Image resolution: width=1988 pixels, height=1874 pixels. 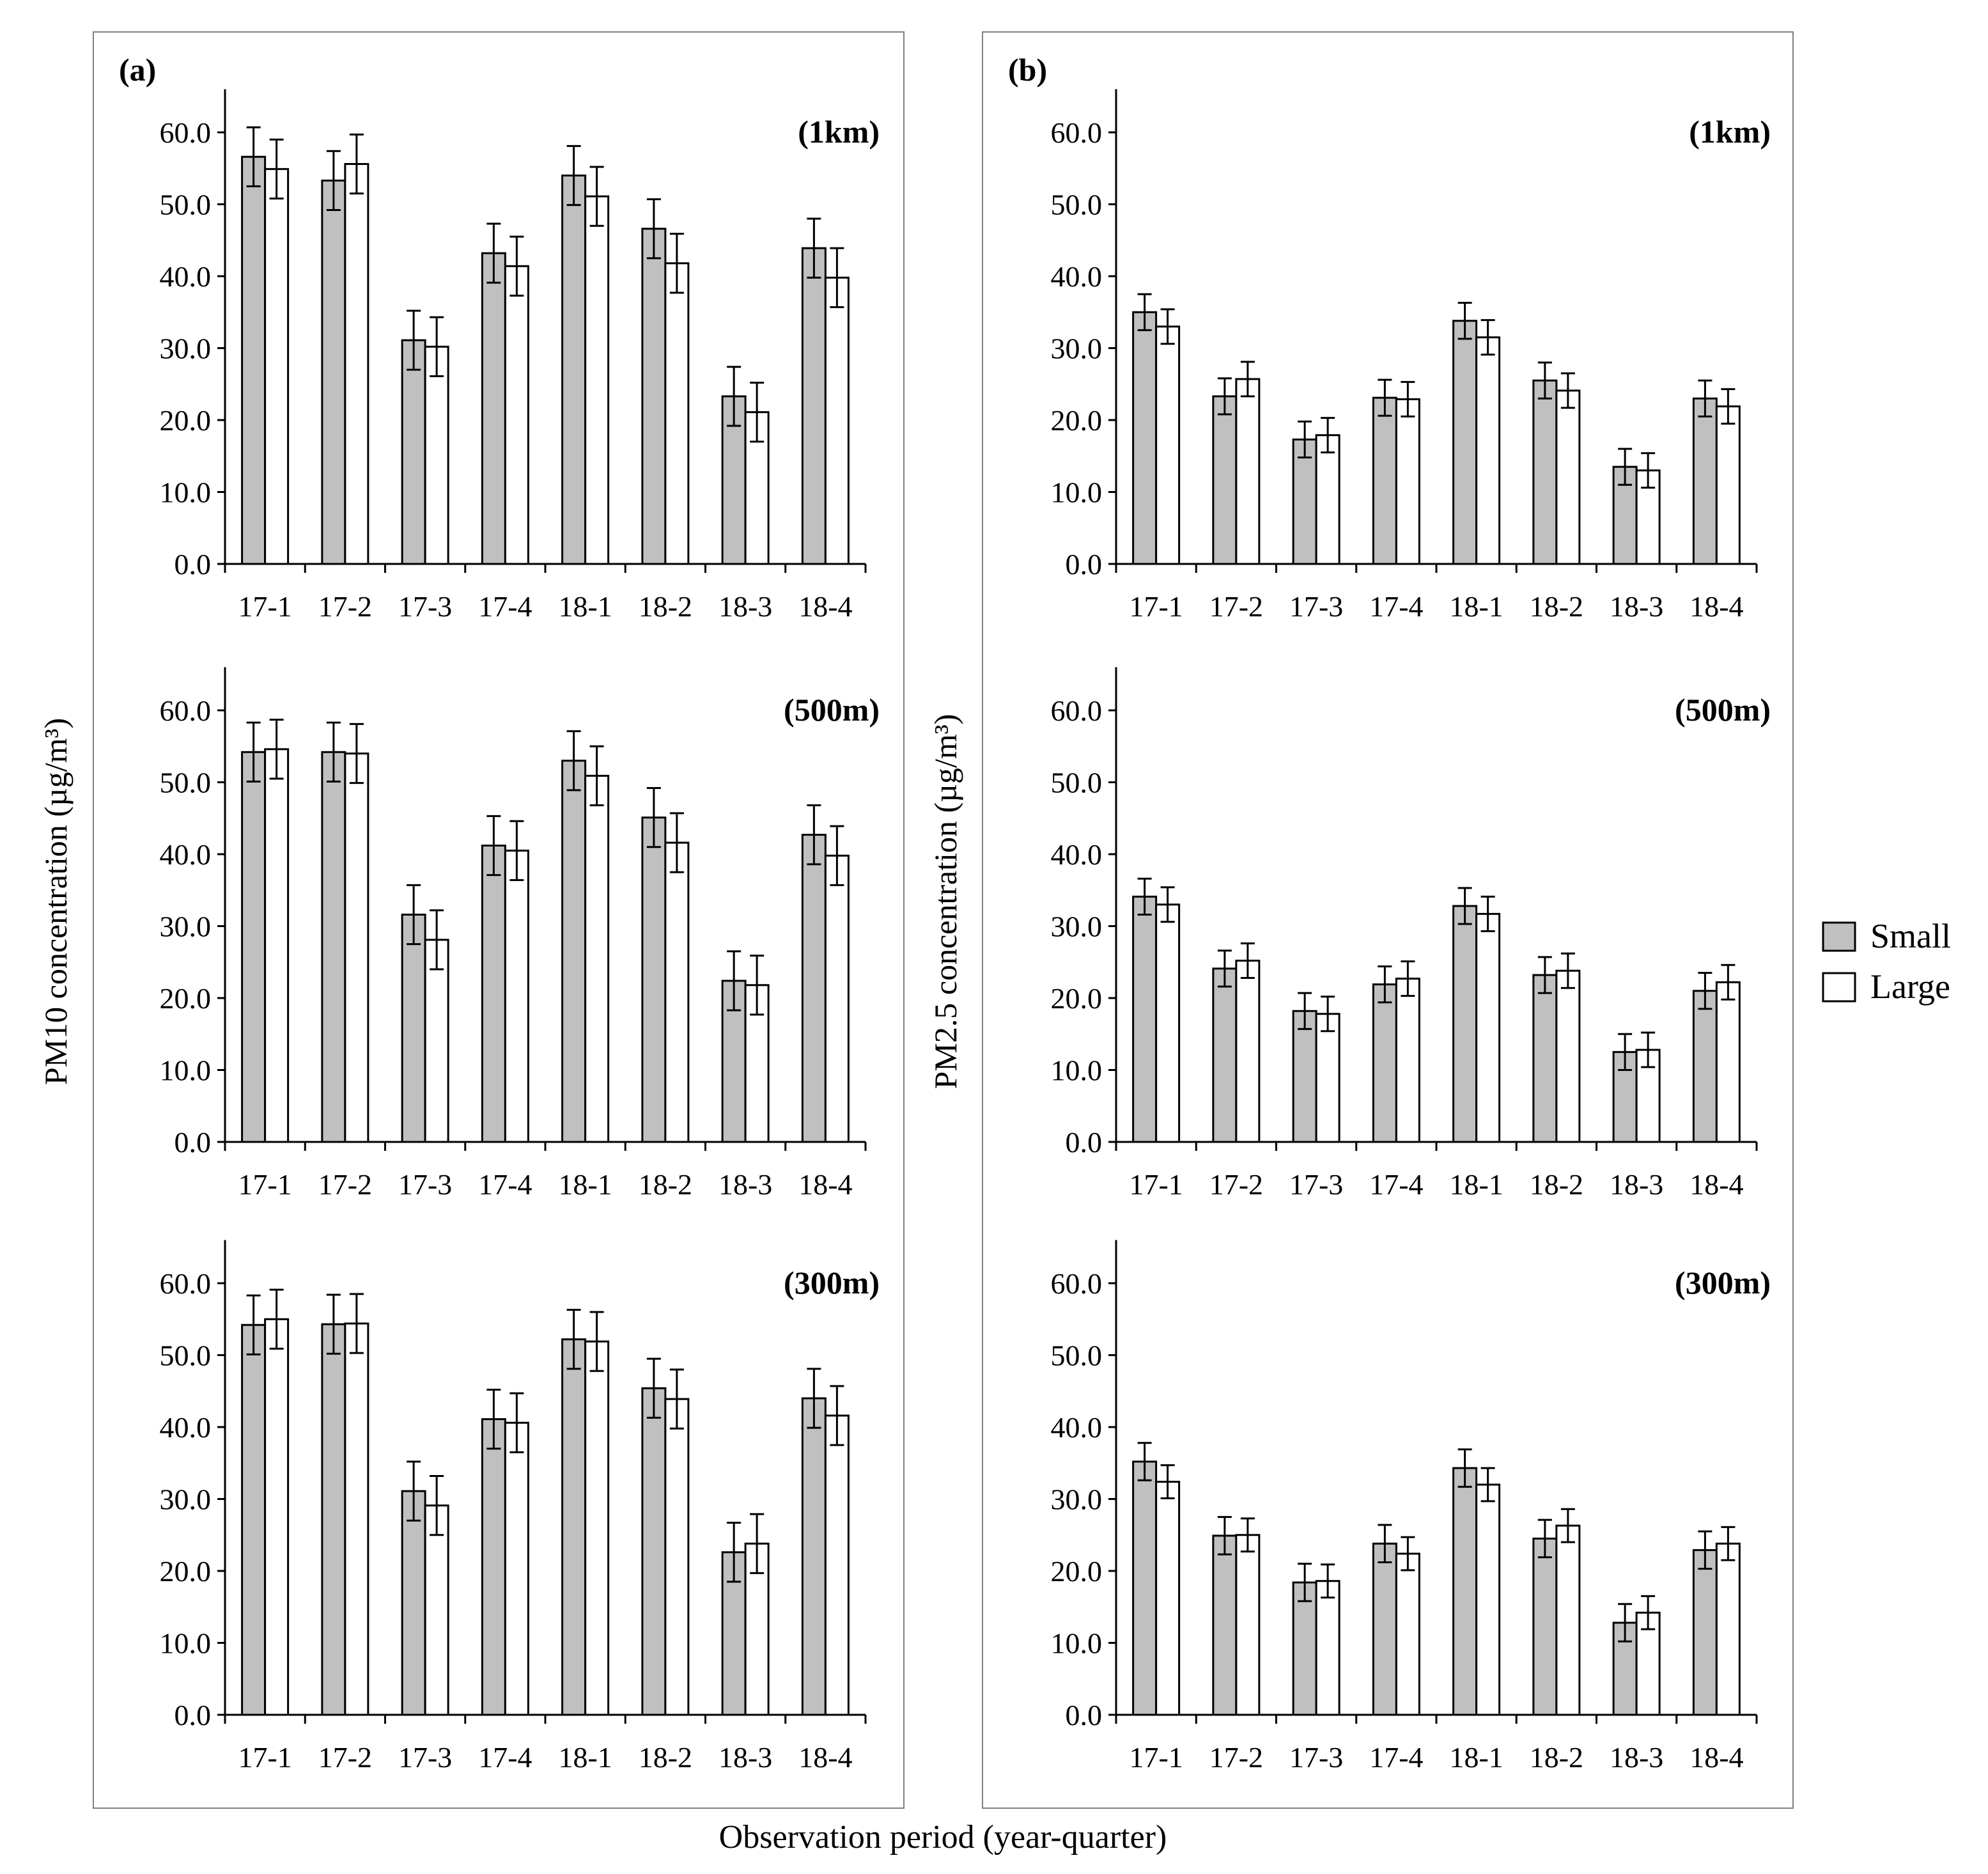 What do you see at coordinates (1077, 420) in the screenshot?
I see `y-tick-label: 20.0` at bounding box center [1077, 420].